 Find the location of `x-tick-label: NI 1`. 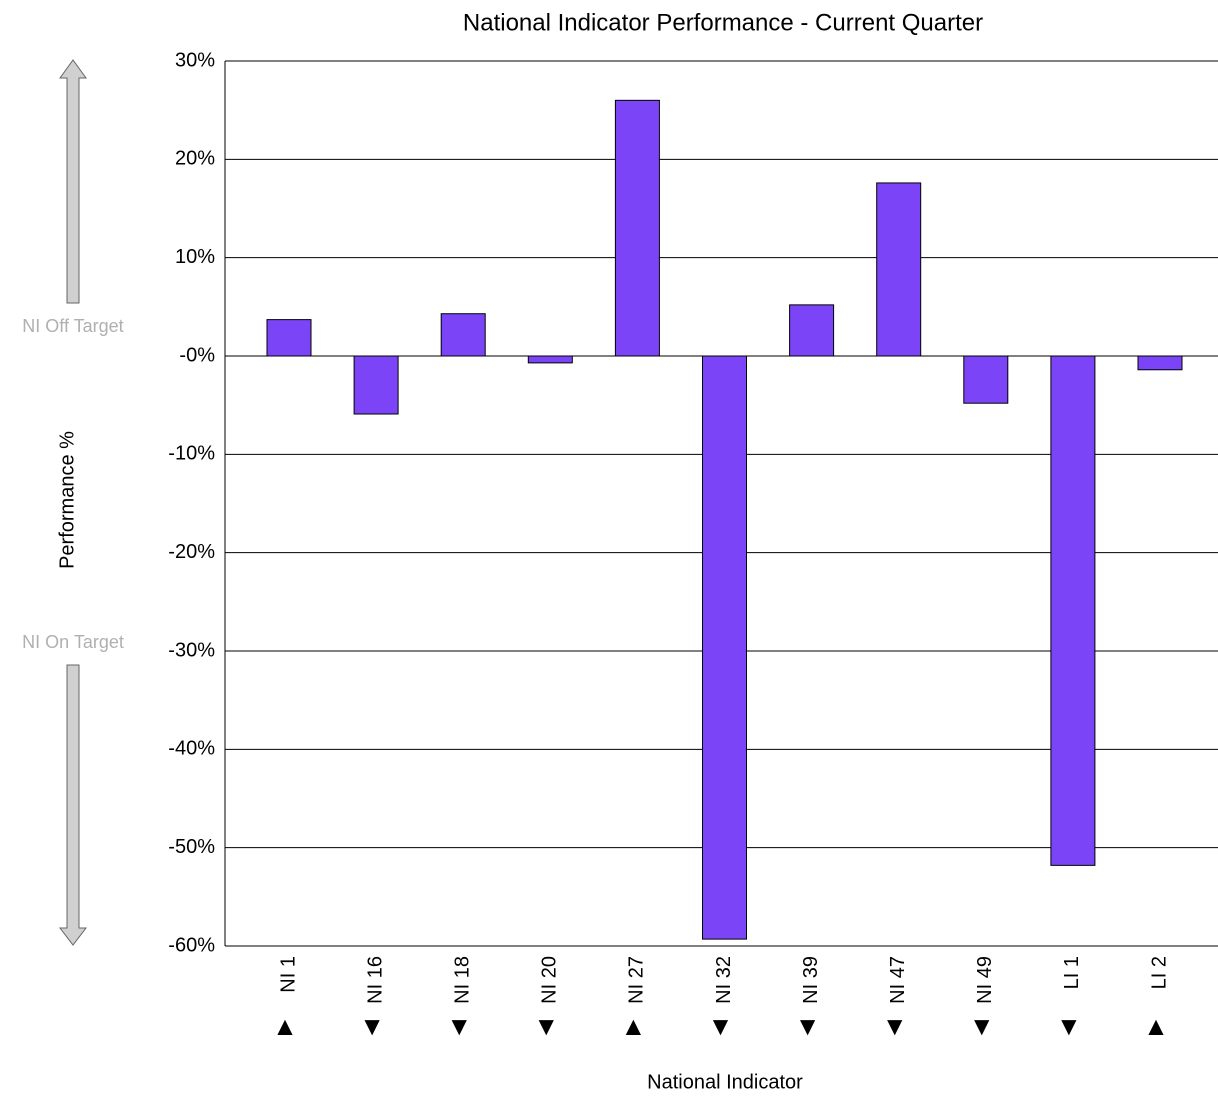

x-tick-label: NI 1 is located at coordinates (288, 974).